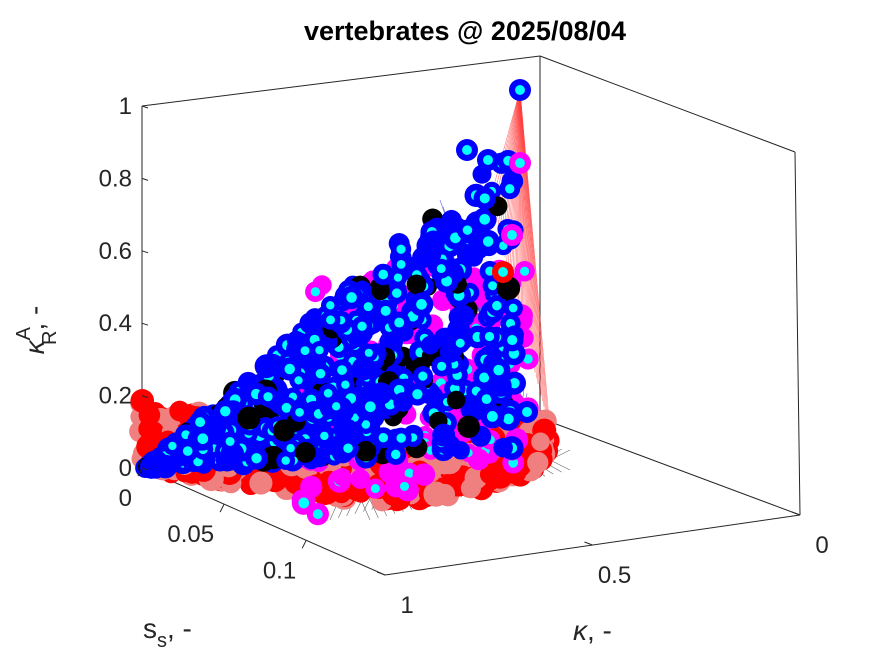  I want to click on k-axis-label: κ, -, so click(592, 630).